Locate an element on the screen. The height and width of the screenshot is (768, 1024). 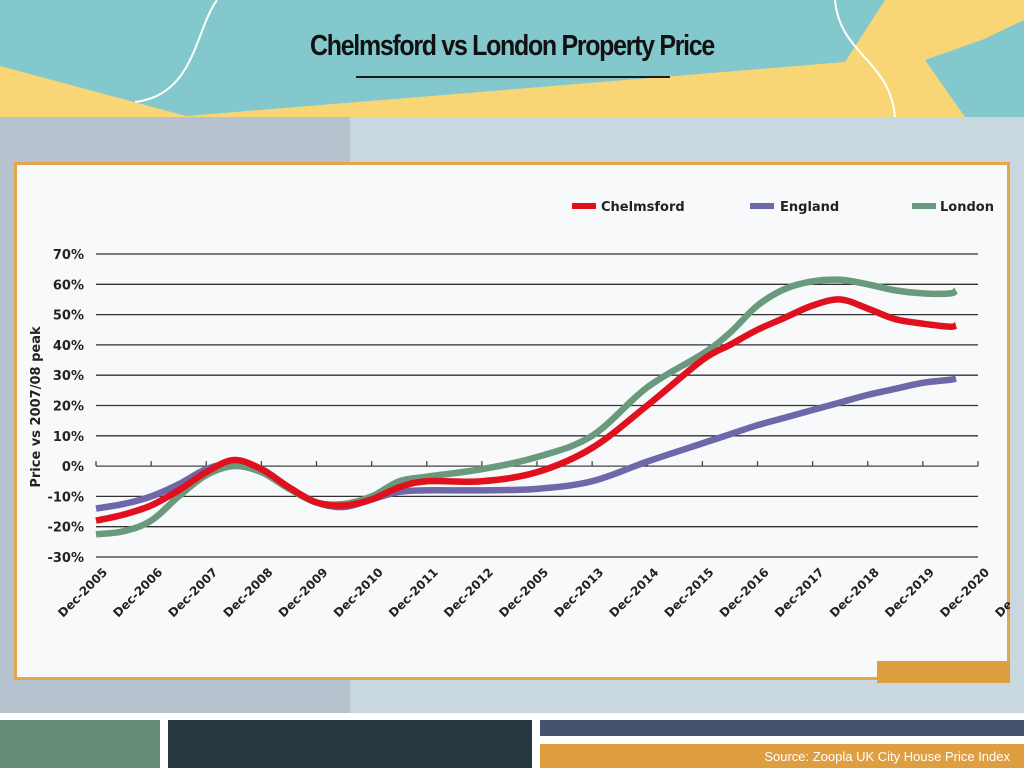
legend-item-england: England is located at coordinates (794, 207).